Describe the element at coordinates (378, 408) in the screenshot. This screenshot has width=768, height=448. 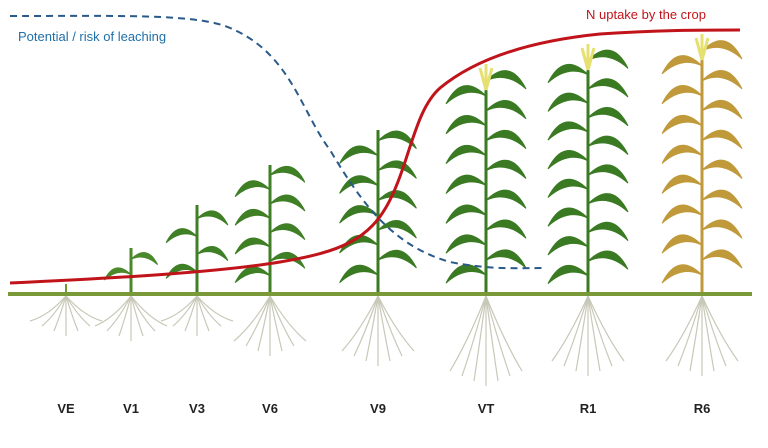
I see `stage-label: V9` at that location.